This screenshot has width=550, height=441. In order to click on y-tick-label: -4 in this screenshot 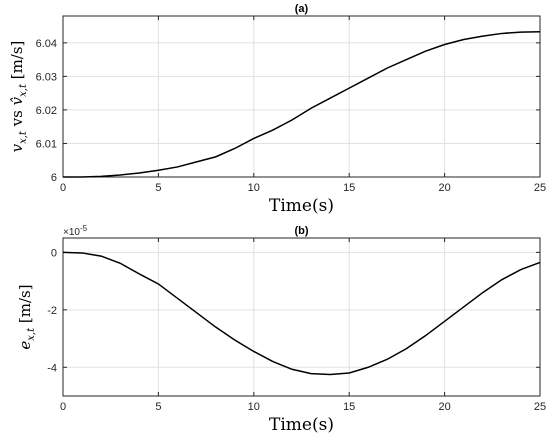, I will do `click(52, 368)`.